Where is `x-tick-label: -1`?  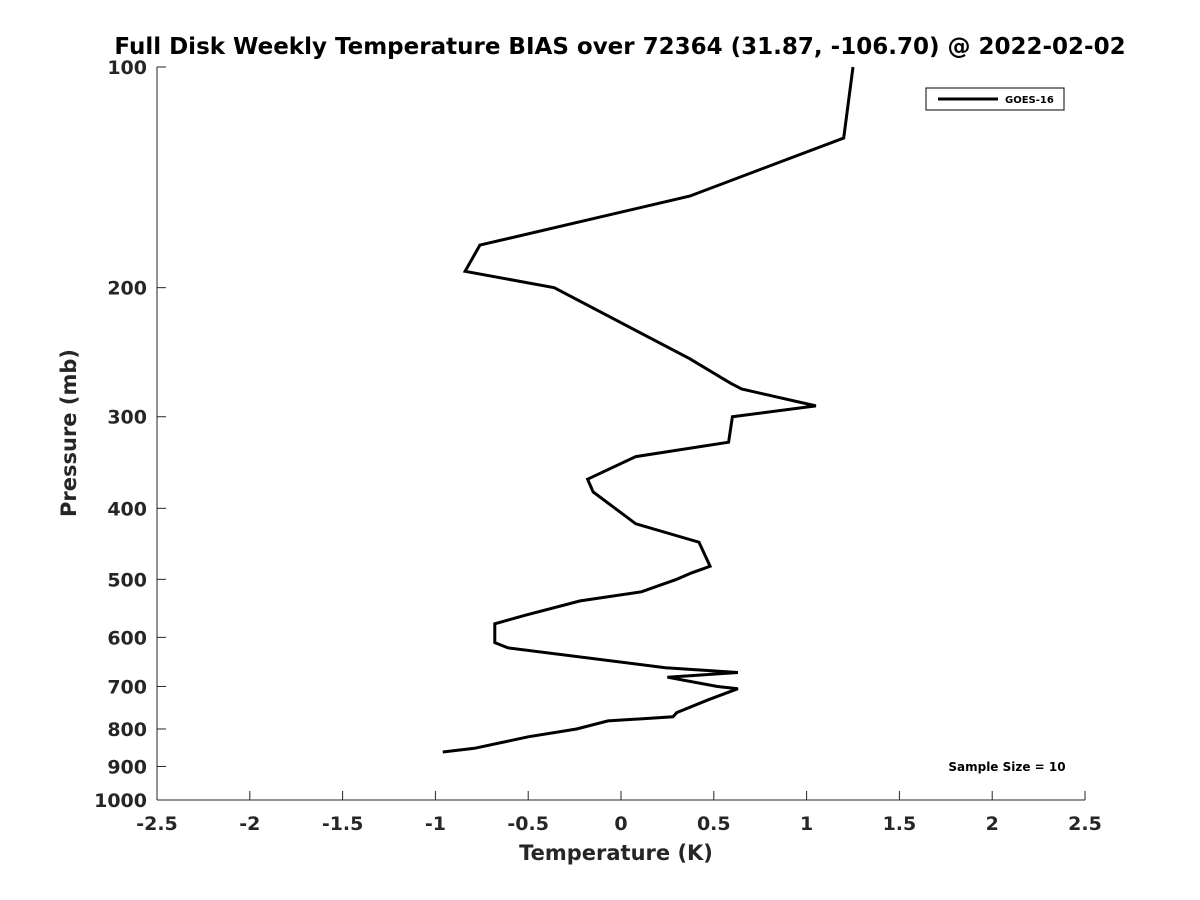
x-tick-label: -1 is located at coordinates (435, 824).